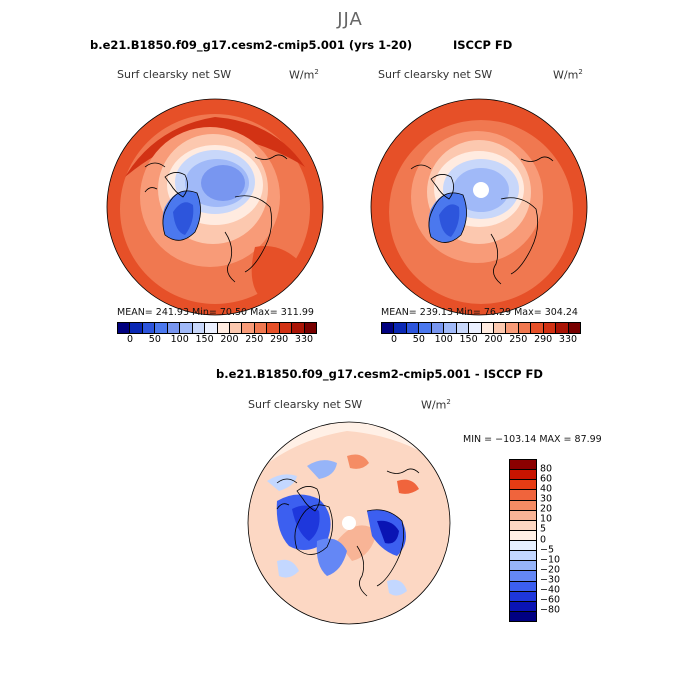  I want to click on diff-colorbar-tick-label: 40, so click(546, 489).